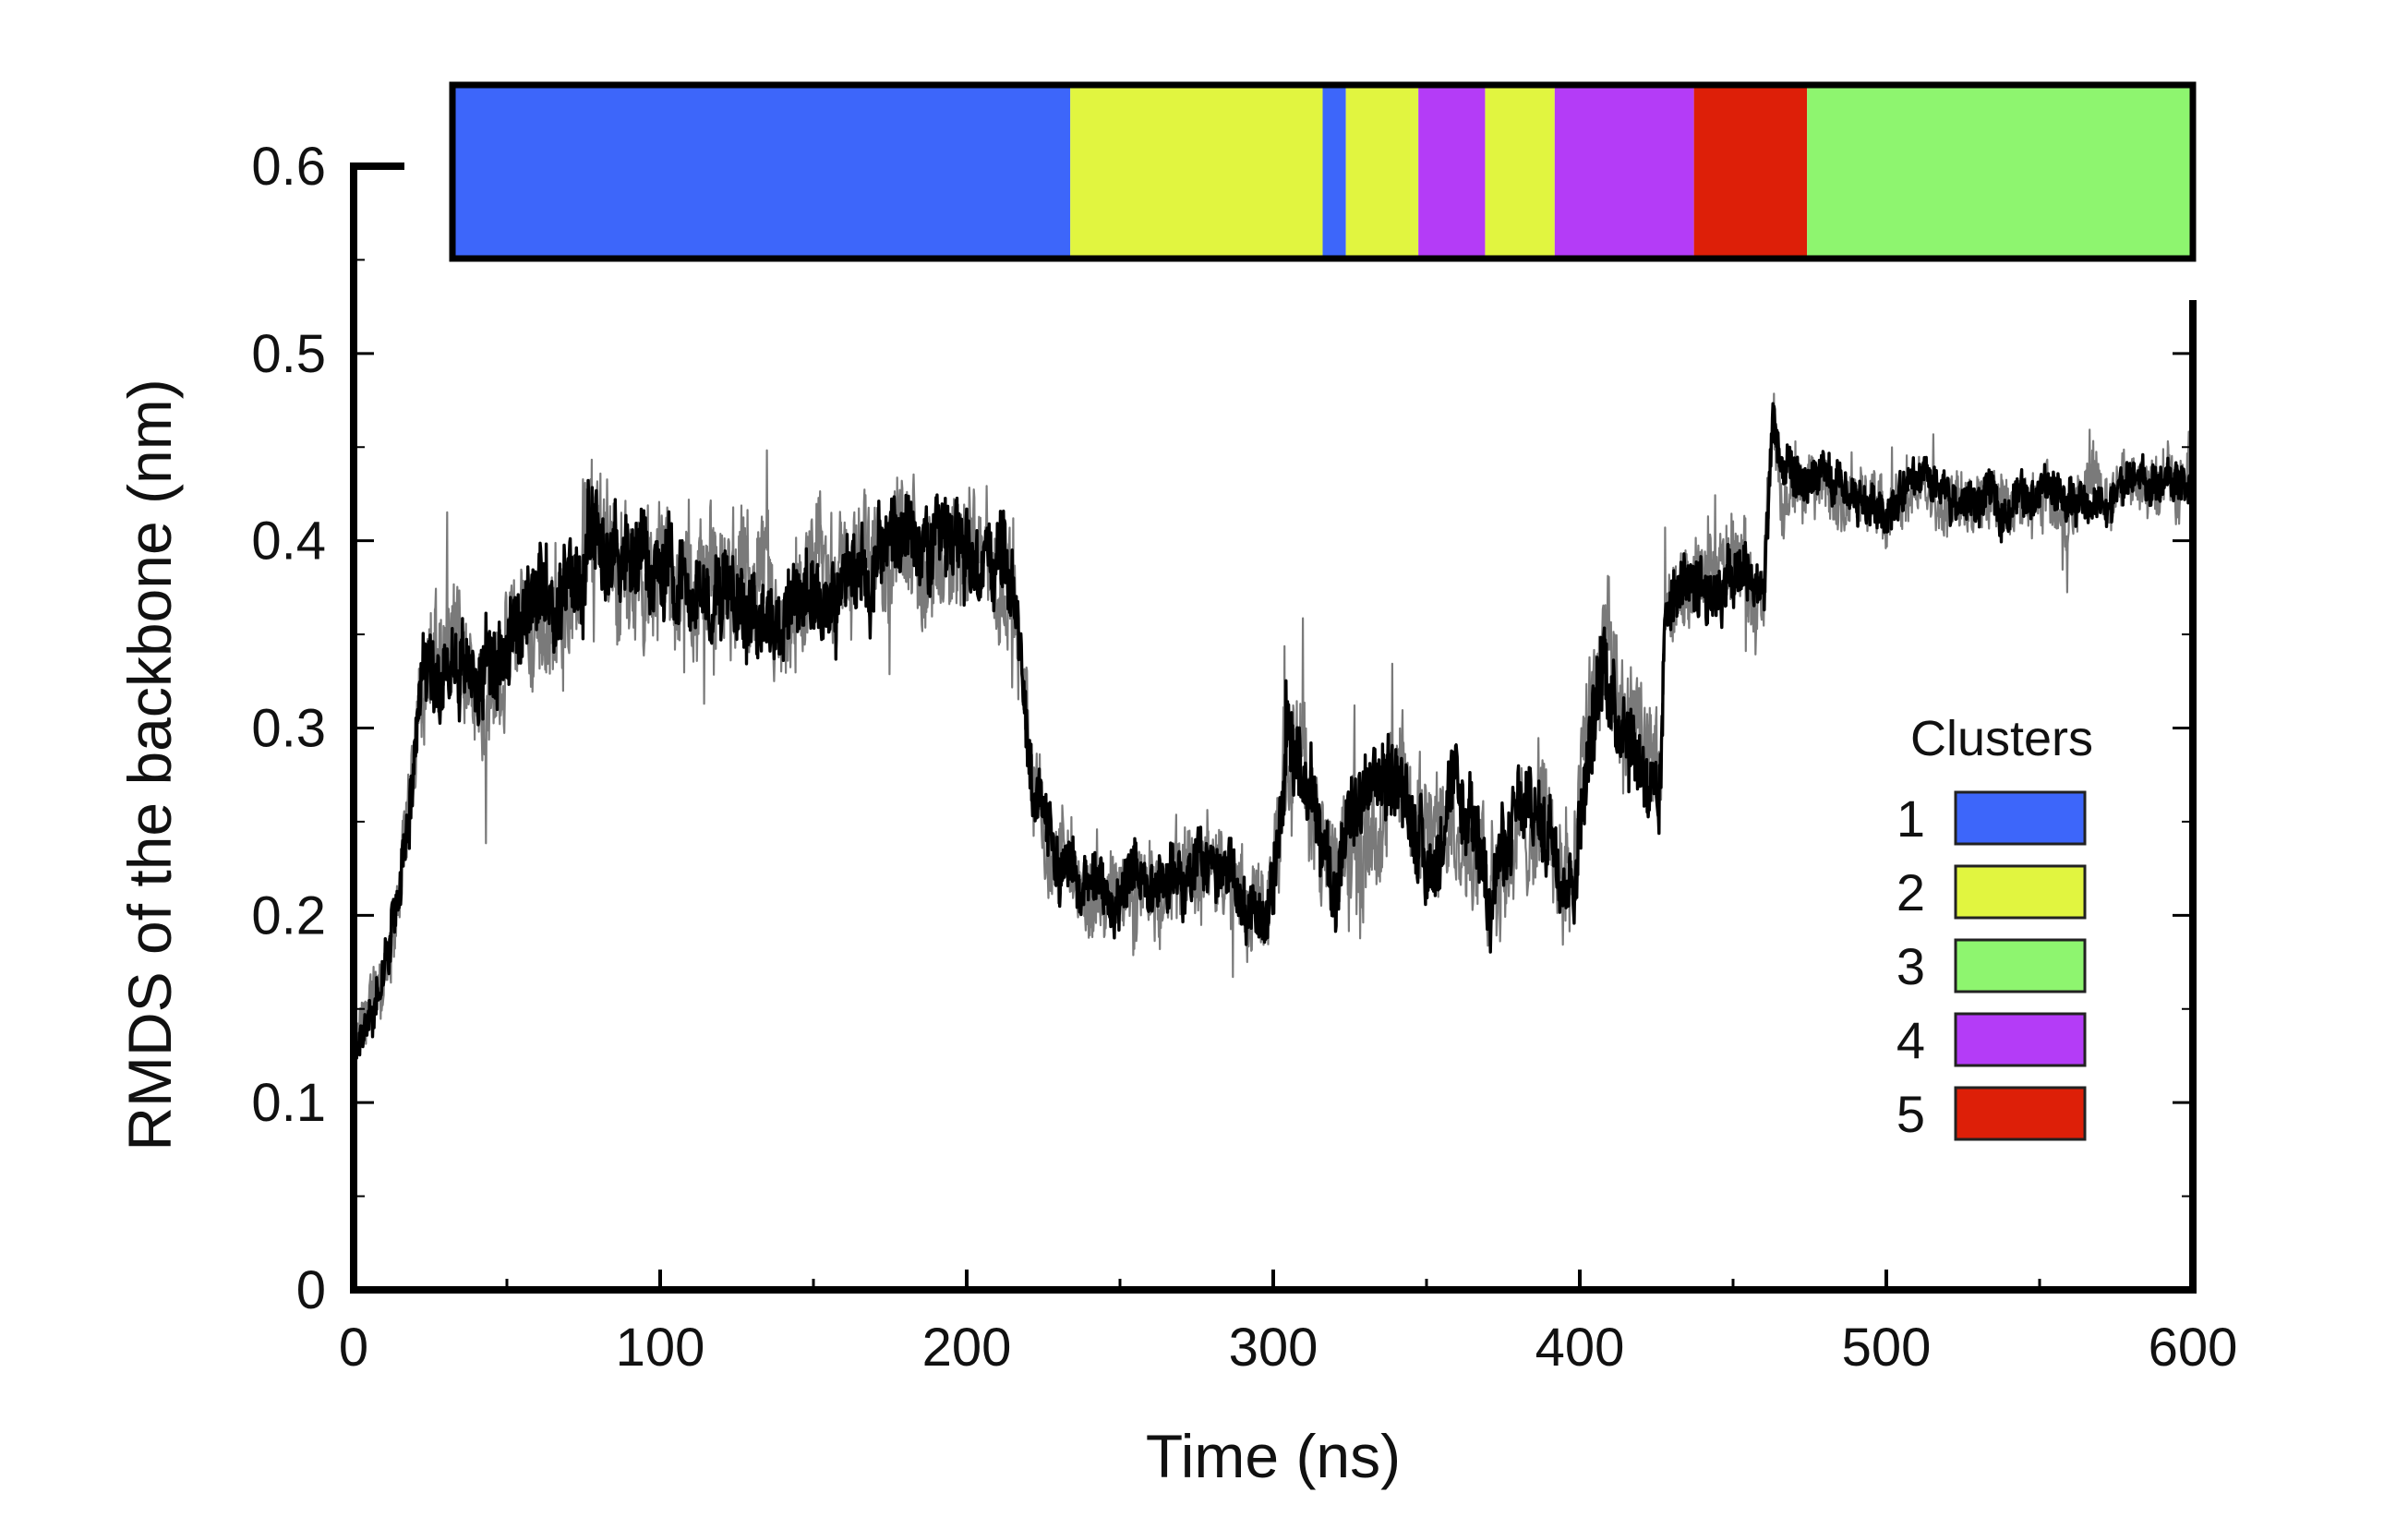  What do you see at coordinates (1273, 1348) in the screenshot?
I see `x-tick-label: 300` at bounding box center [1273, 1348].